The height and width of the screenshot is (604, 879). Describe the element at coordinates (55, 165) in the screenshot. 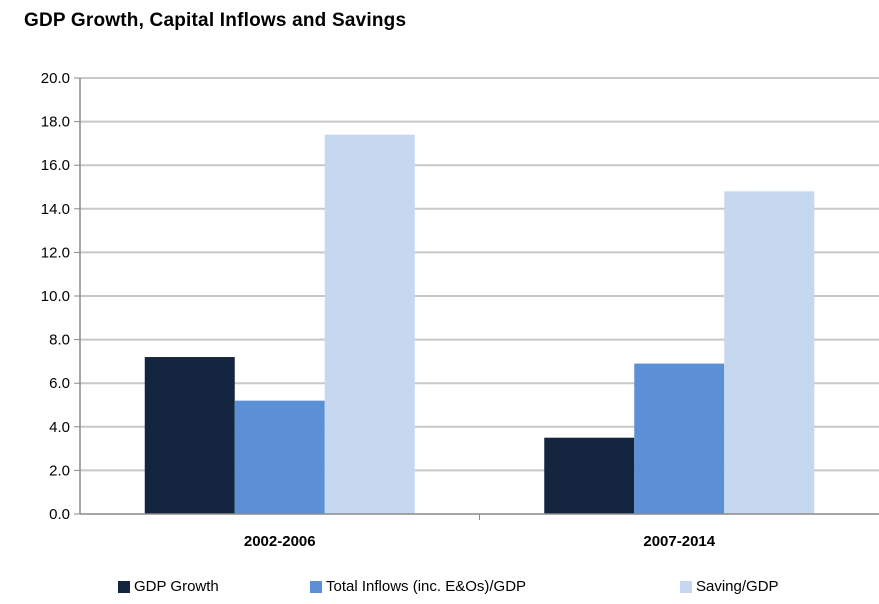

I see `y-tick-label: 16.0` at that location.